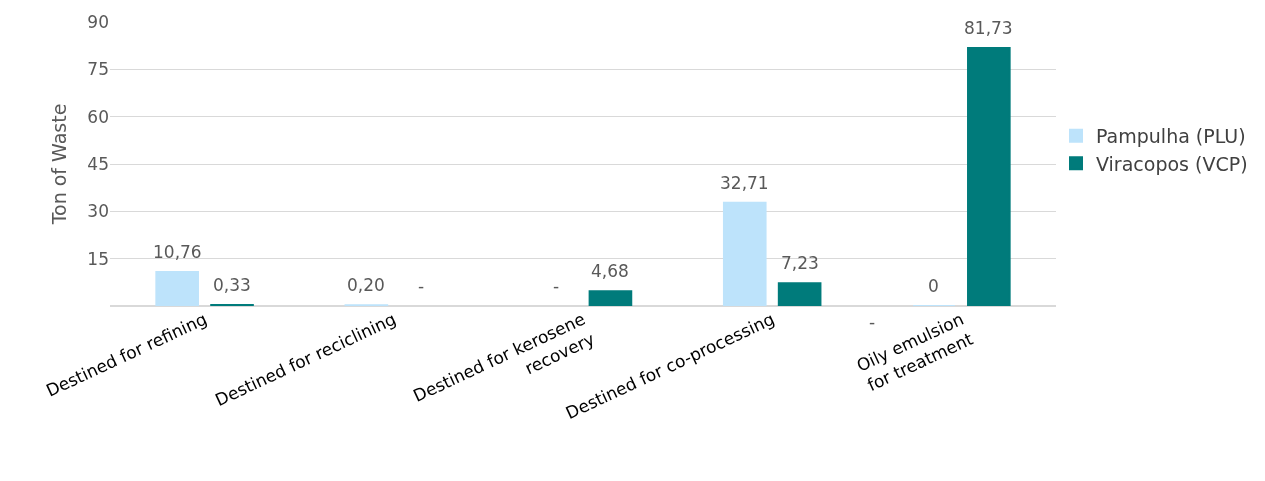 The width and height of the screenshot is (1265, 481). Describe the element at coordinates (1172, 163) in the screenshot. I see `legend-label: Viracopos (VCP)` at that location.